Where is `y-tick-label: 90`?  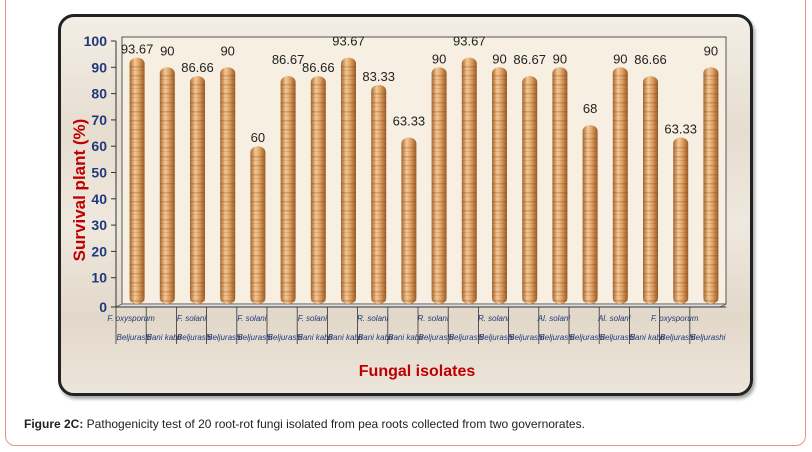
y-tick-label: 90 is located at coordinates (99, 67).